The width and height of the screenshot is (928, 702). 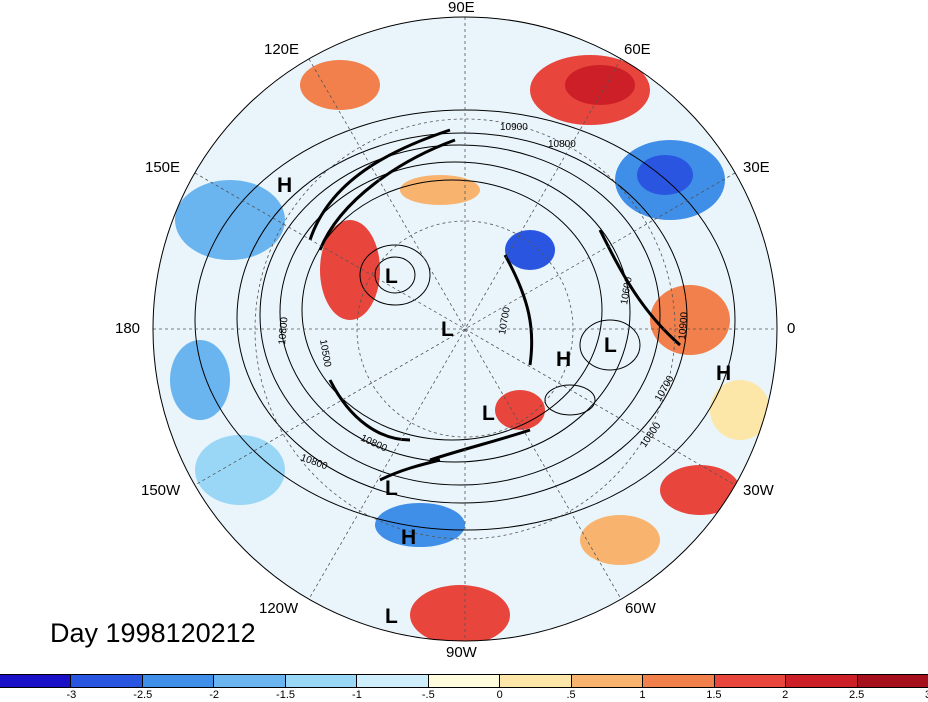 I want to click on colorbar-tick-label: 0, so click(x=499, y=695).